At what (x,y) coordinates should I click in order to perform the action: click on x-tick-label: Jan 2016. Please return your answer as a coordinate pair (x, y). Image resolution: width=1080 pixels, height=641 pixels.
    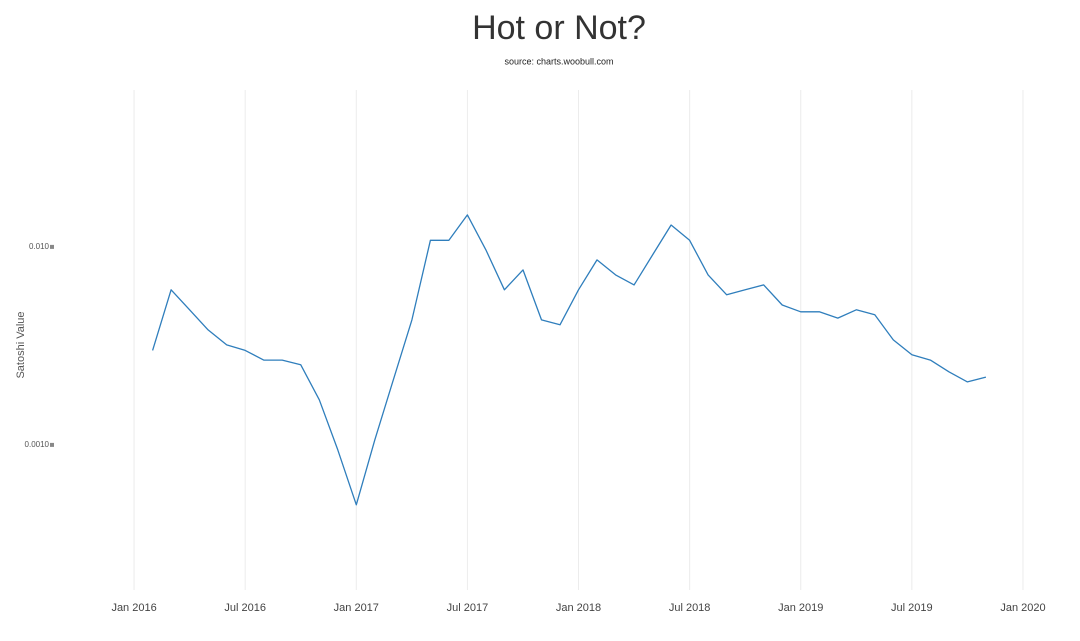
    Looking at the image, I should click on (133, 608).